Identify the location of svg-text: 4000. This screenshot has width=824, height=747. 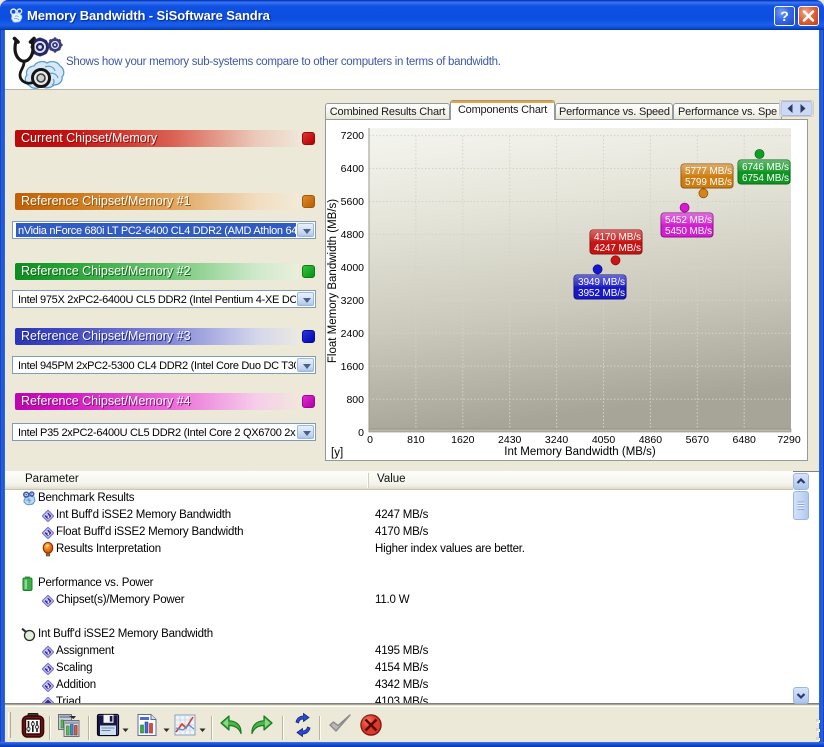
(353, 268).